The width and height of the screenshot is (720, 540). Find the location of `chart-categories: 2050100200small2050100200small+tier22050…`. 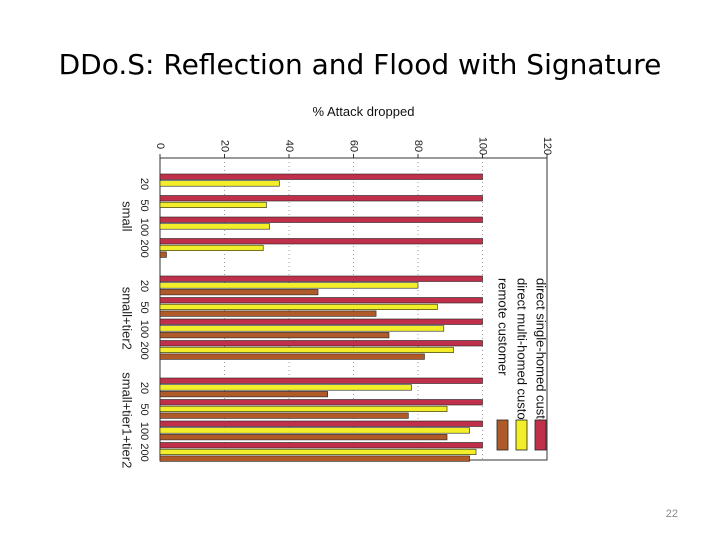

chart-categories: 2050100200small2050100200small+tier22050… is located at coordinates (135, 323).